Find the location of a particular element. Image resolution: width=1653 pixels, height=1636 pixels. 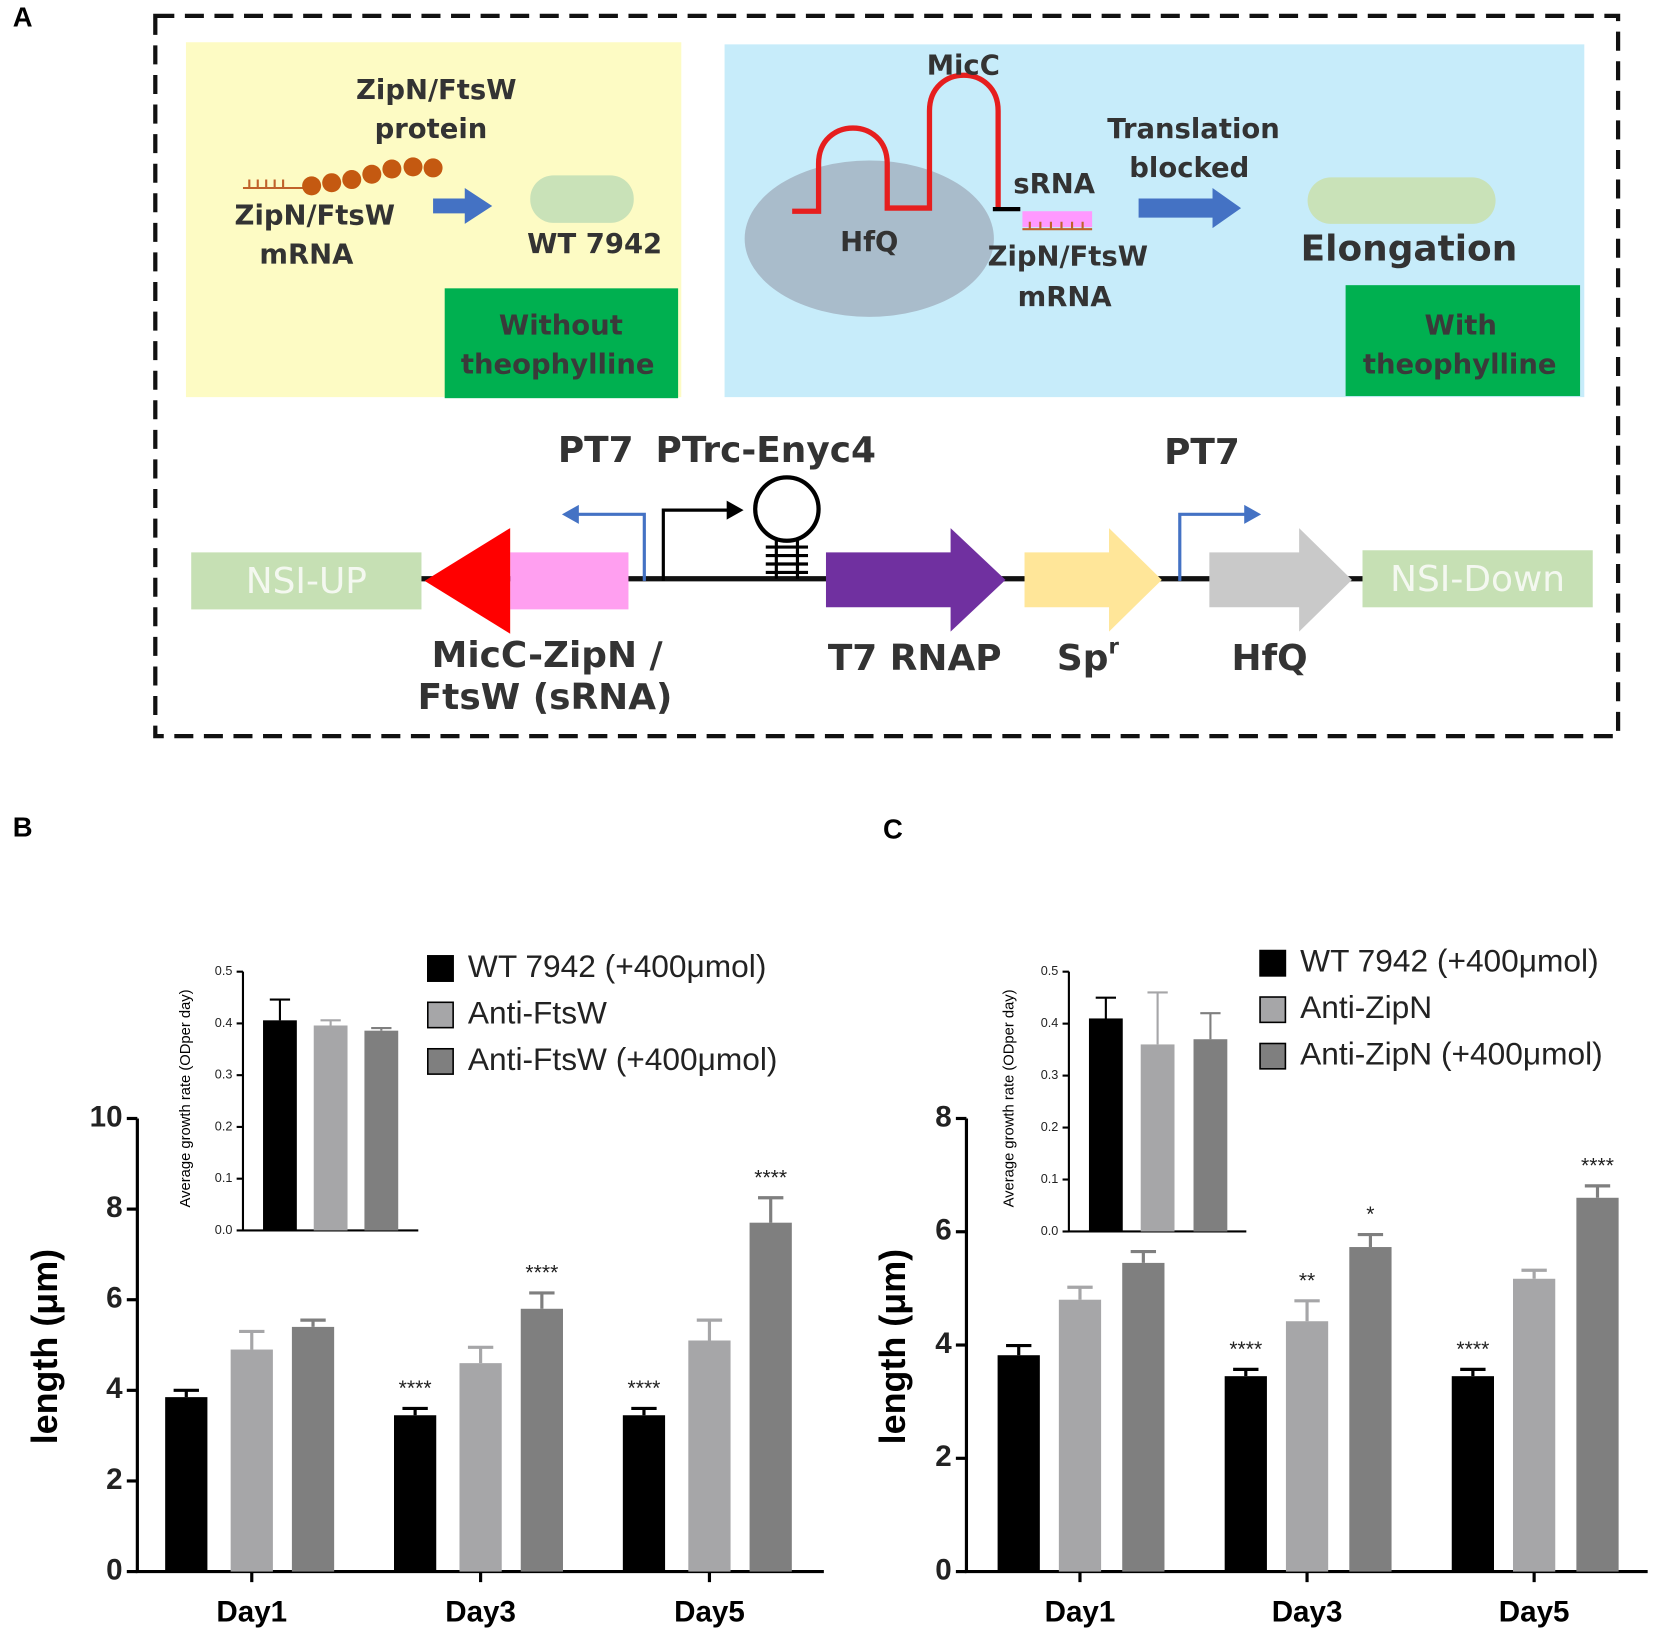

legend-label: Anti-ZipN (+400μmol) is located at coordinates (1451, 1054).